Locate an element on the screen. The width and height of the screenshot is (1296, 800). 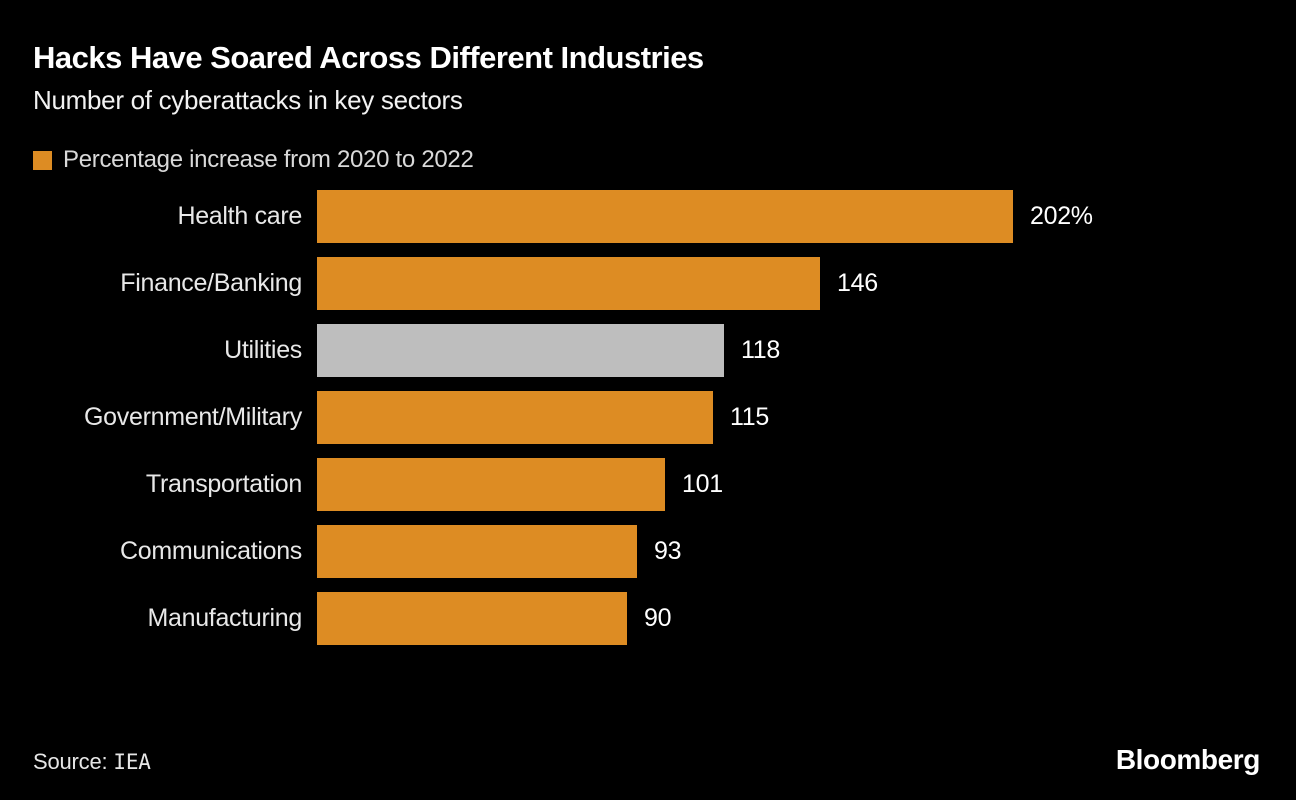
bar-area: 115 is located at coordinates (799, 417).